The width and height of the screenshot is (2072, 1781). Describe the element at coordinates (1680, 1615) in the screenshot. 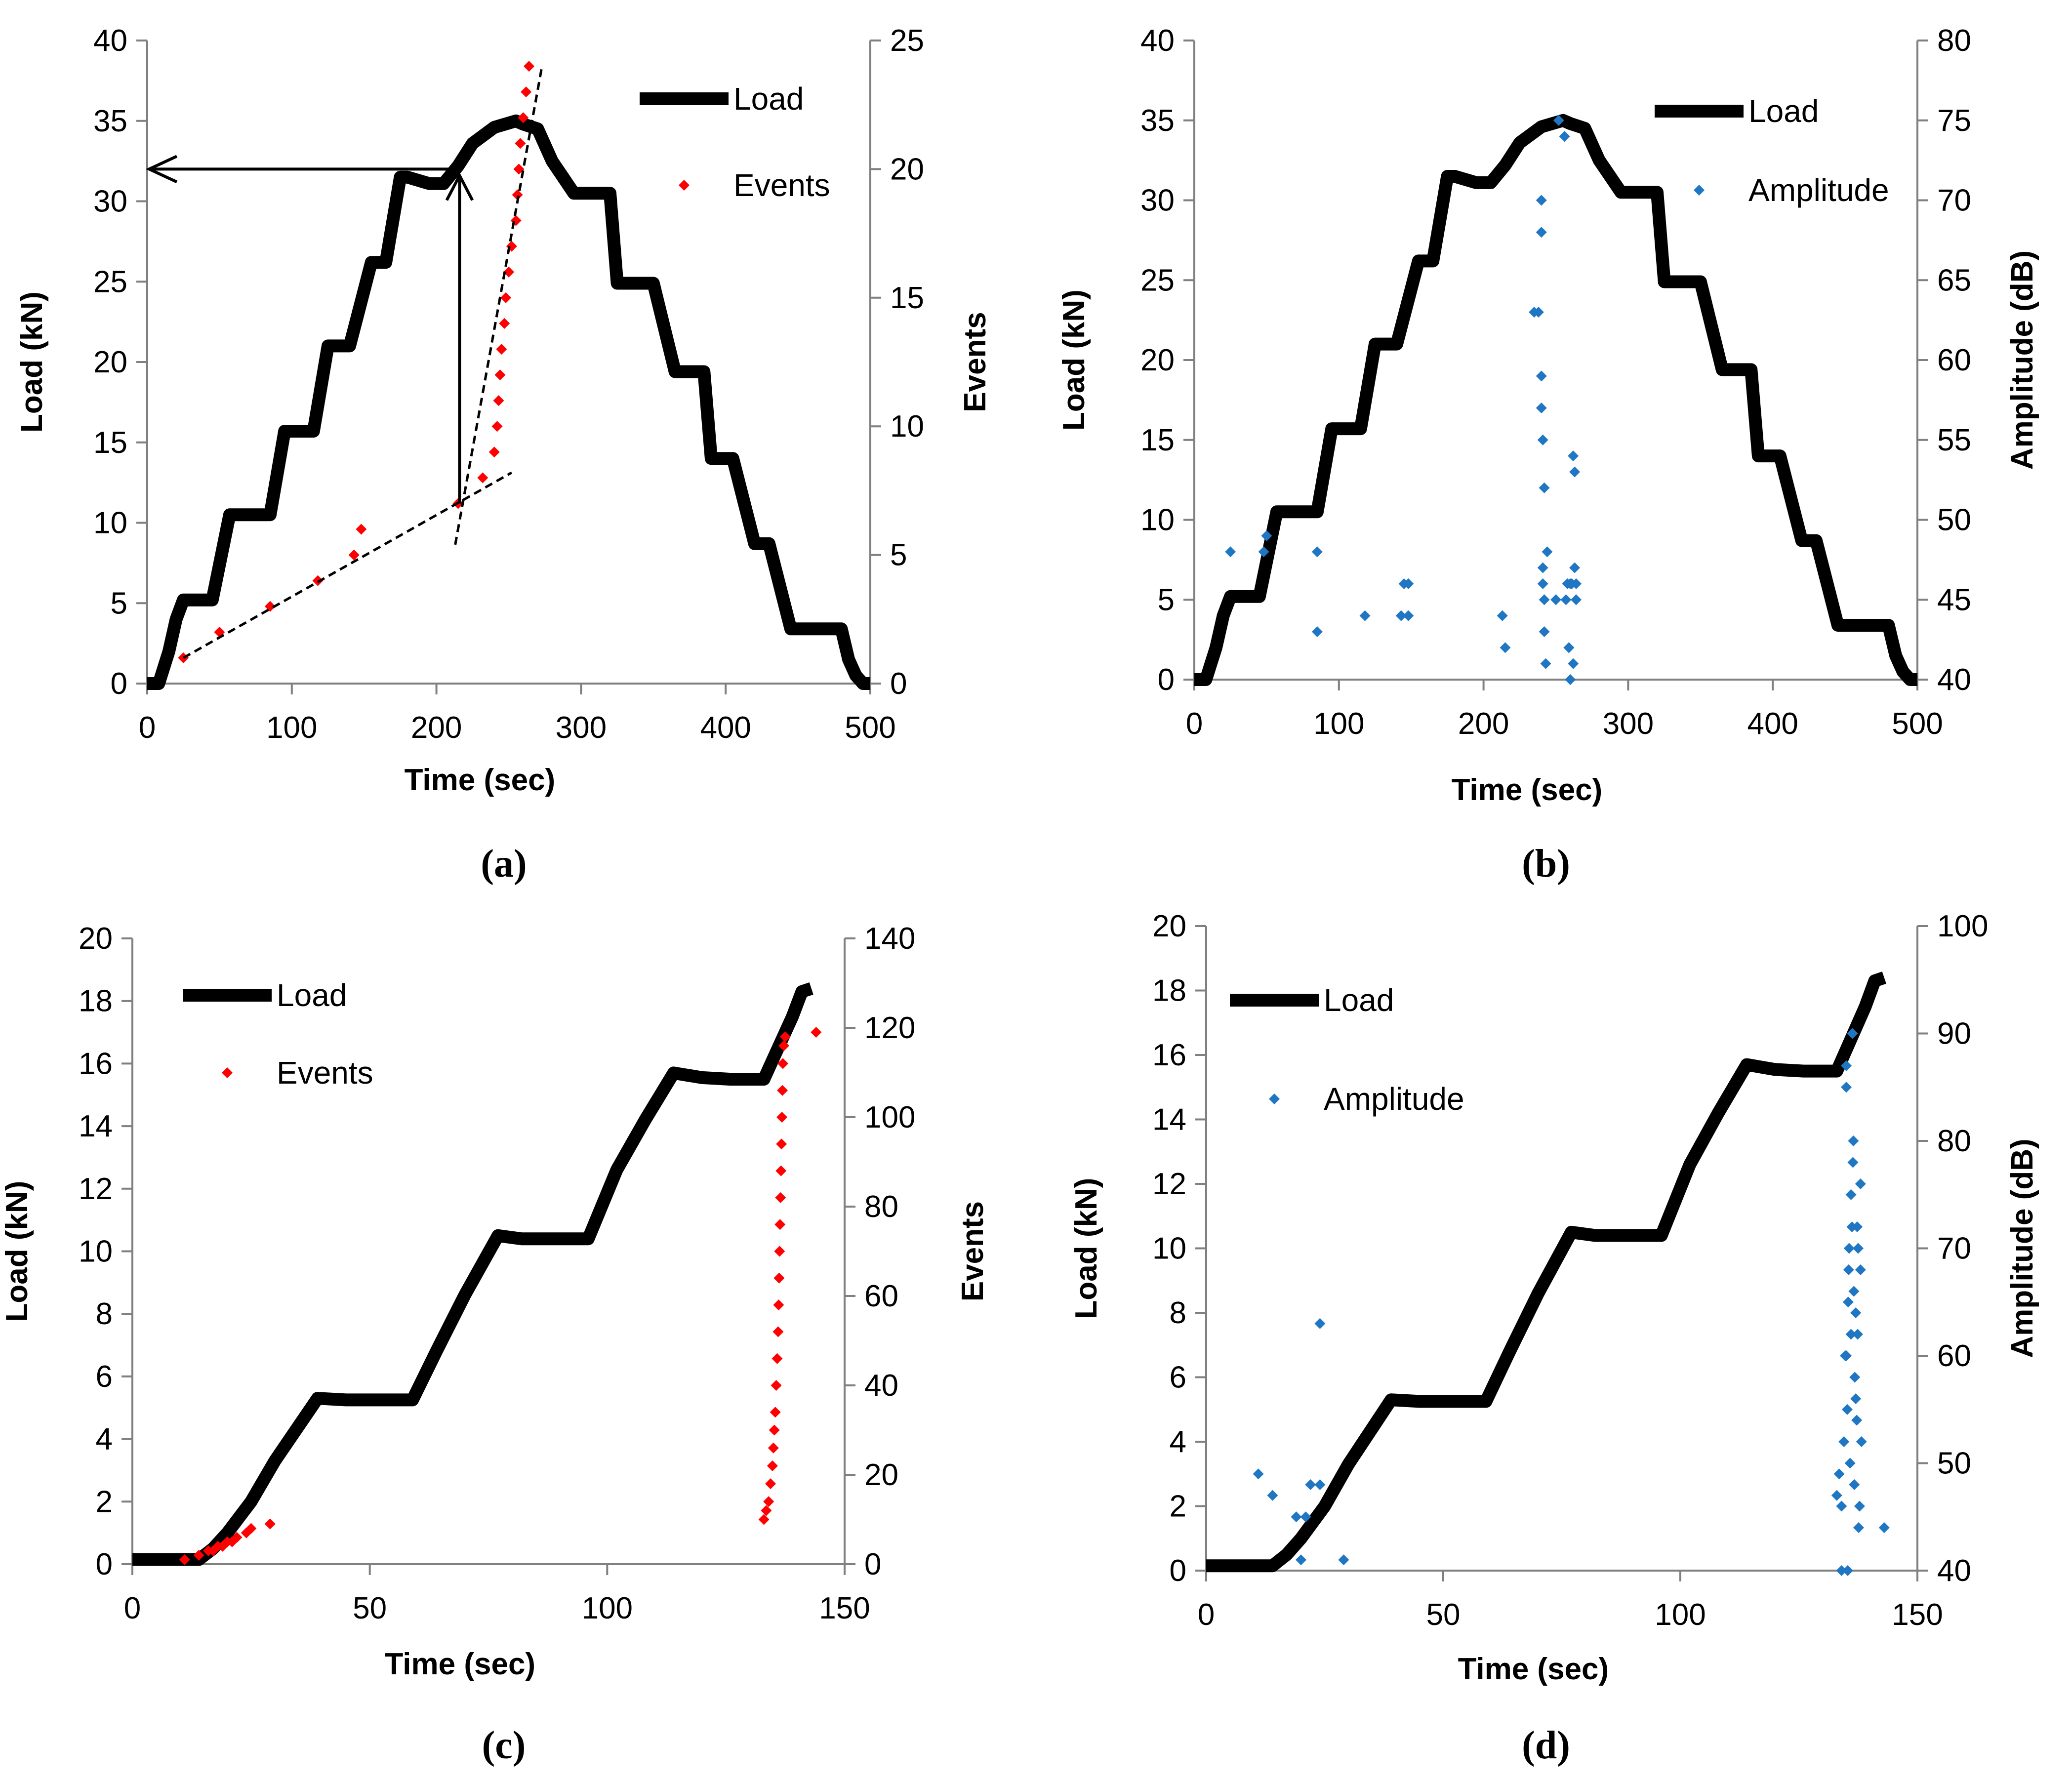

I see `x-tick-label: 100` at that location.